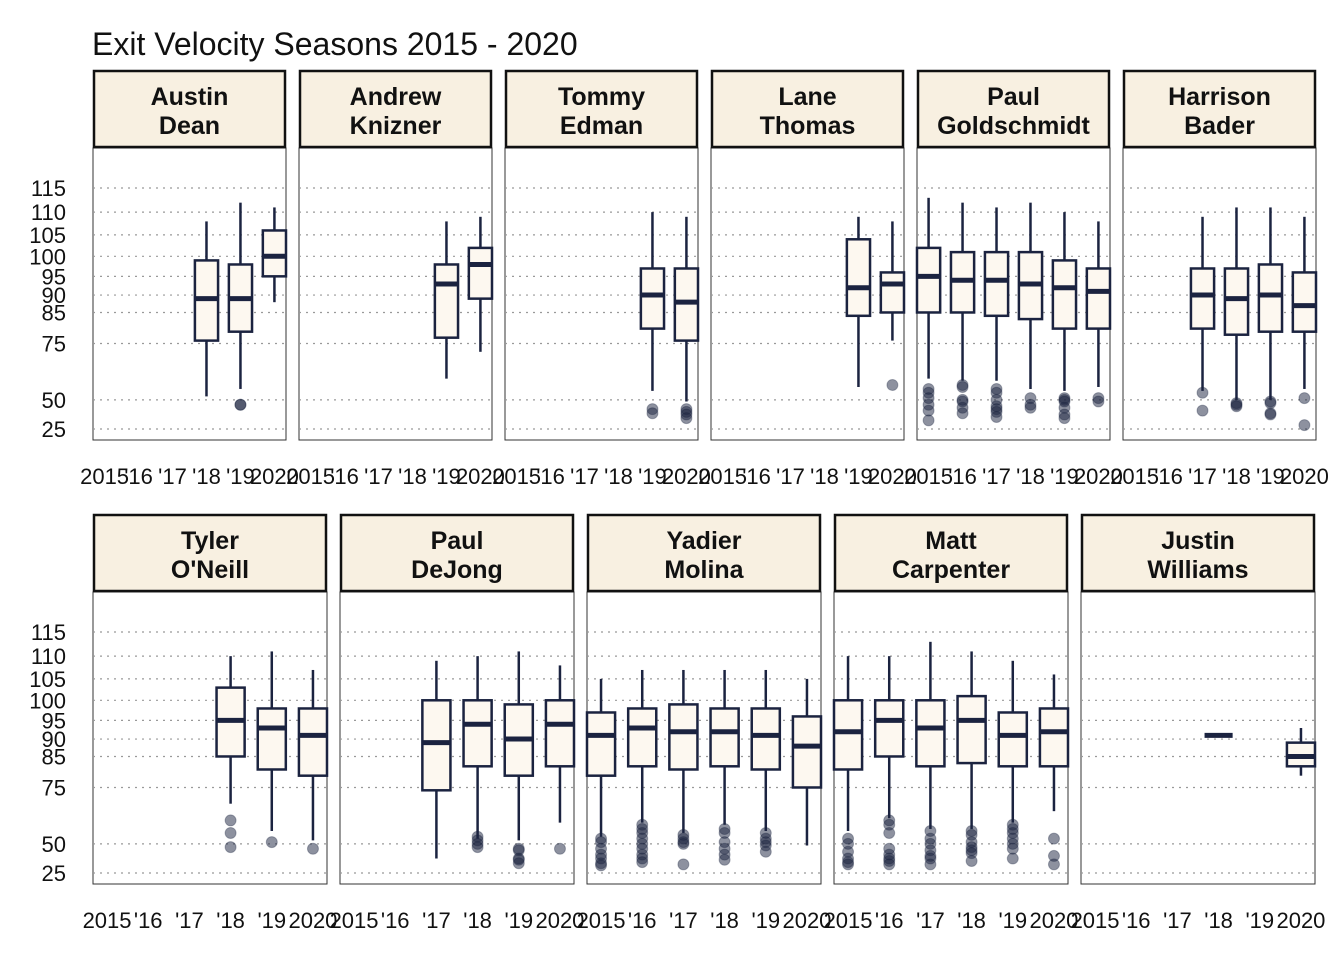 This screenshot has width=1344, height=960. Describe the element at coordinates (1219, 126) in the screenshot. I see `strip-label: Bader` at that location.